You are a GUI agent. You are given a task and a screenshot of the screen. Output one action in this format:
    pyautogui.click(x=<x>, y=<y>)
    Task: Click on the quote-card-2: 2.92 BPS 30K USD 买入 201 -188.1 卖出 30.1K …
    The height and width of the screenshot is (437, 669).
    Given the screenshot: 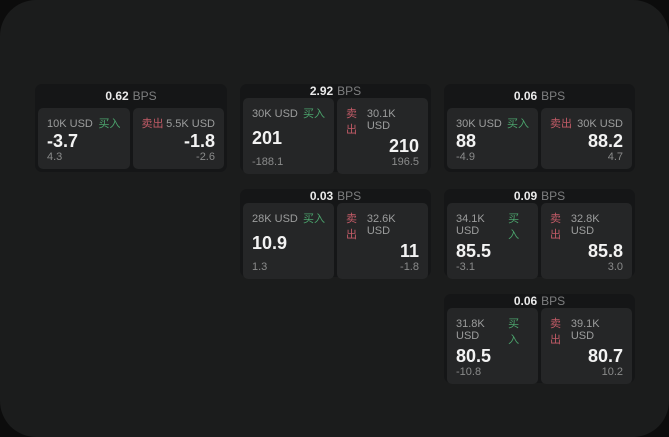 What is the action you would take?
    pyautogui.click(x=335, y=129)
    